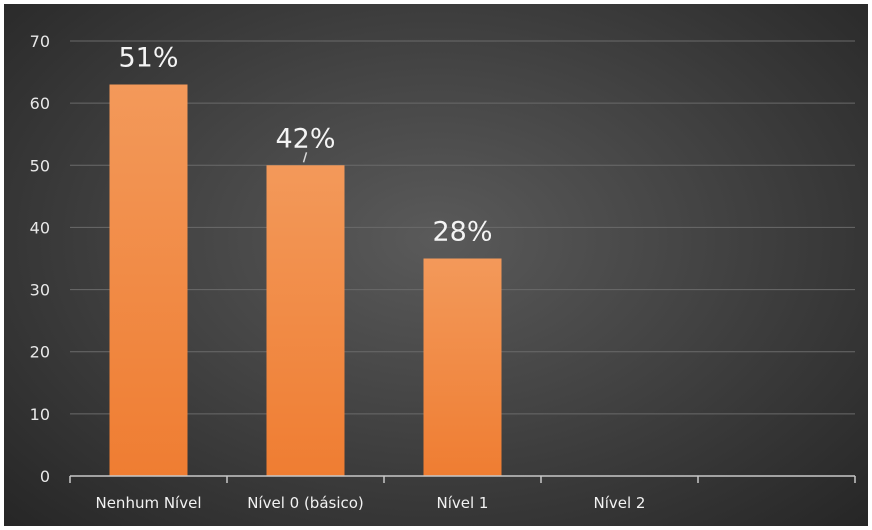  What do you see at coordinates (40, 259) in the screenshot?
I see `y-axis-tick-labels: 0 10 20 30 40 50 60 70` at bounding box center [40, 259].